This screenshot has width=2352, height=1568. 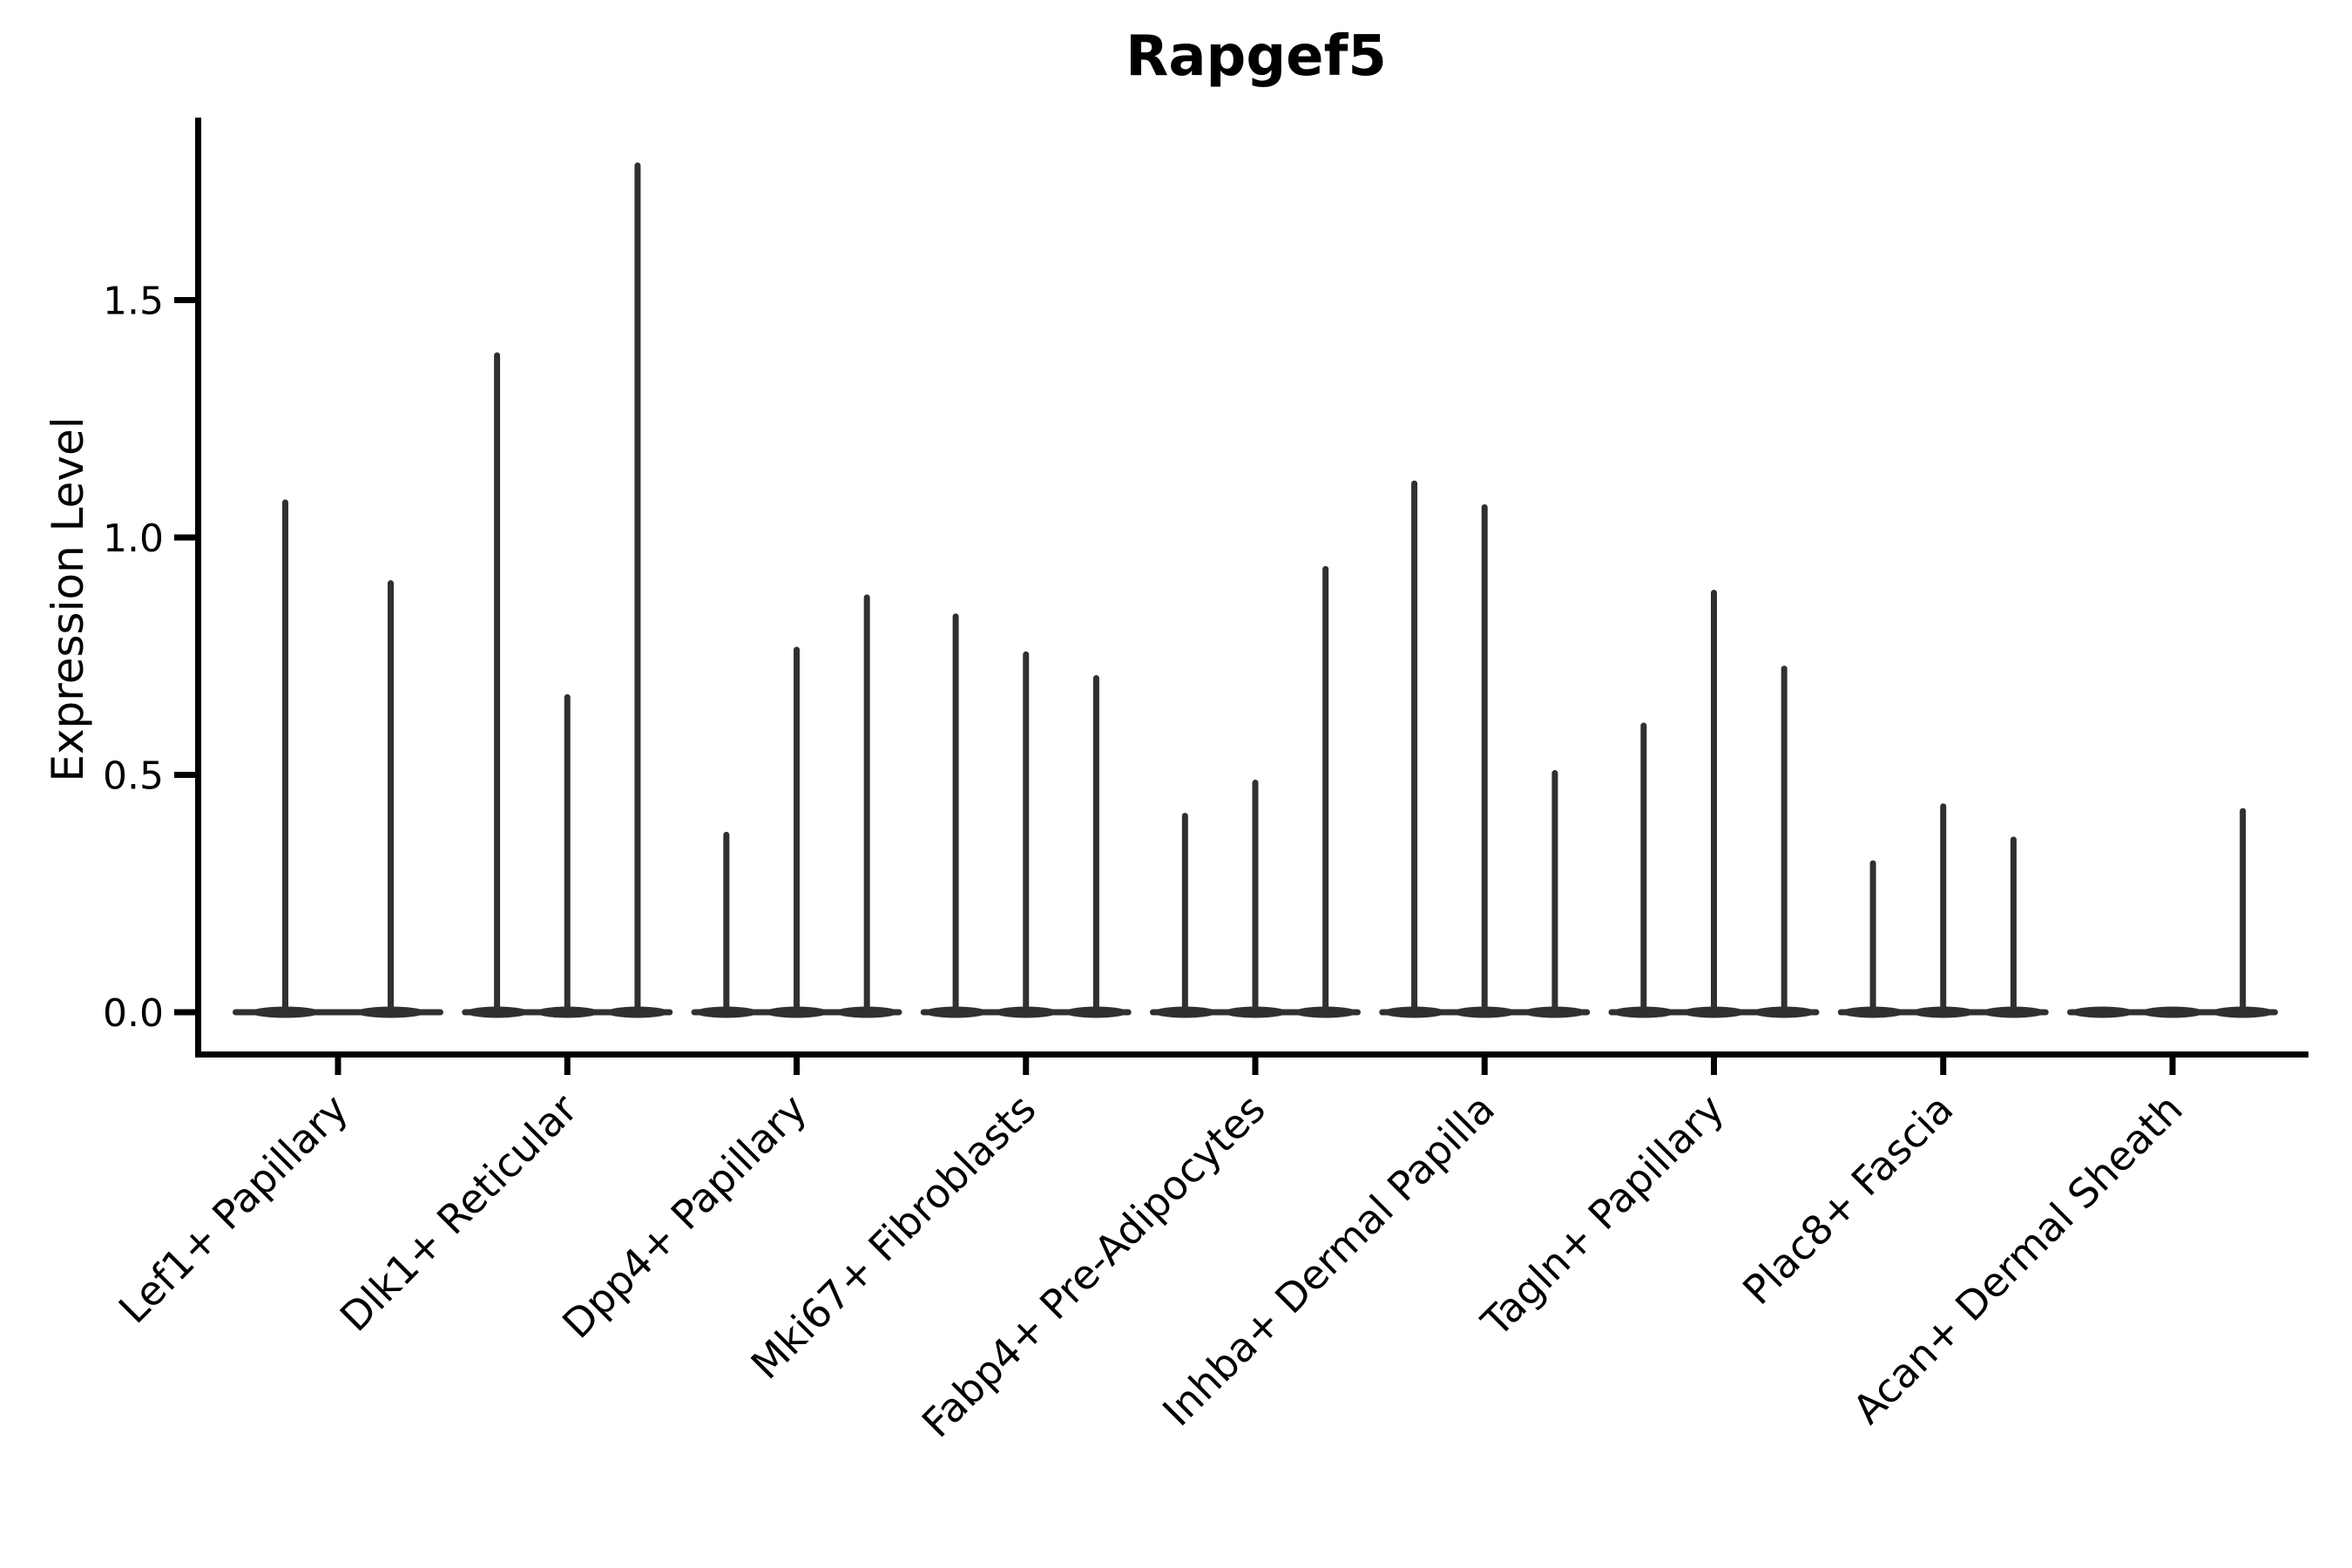 What do you see at coordinates (1848, 1199) in the screenshot?
I see `x-category-label: Plac8+ Fascia` at bounding box center [1848, 1199].